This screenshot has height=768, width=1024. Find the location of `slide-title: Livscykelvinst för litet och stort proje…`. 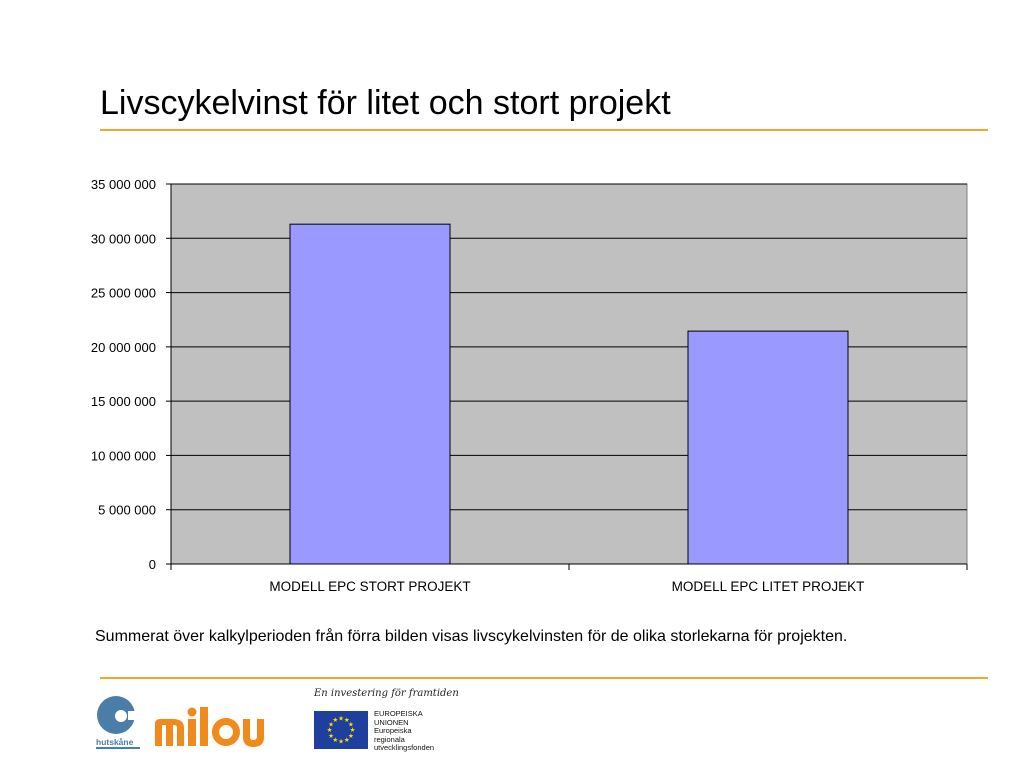

slide-title: Livscykelvinst för litet och stort proje… is located at coordinates (385, 103).